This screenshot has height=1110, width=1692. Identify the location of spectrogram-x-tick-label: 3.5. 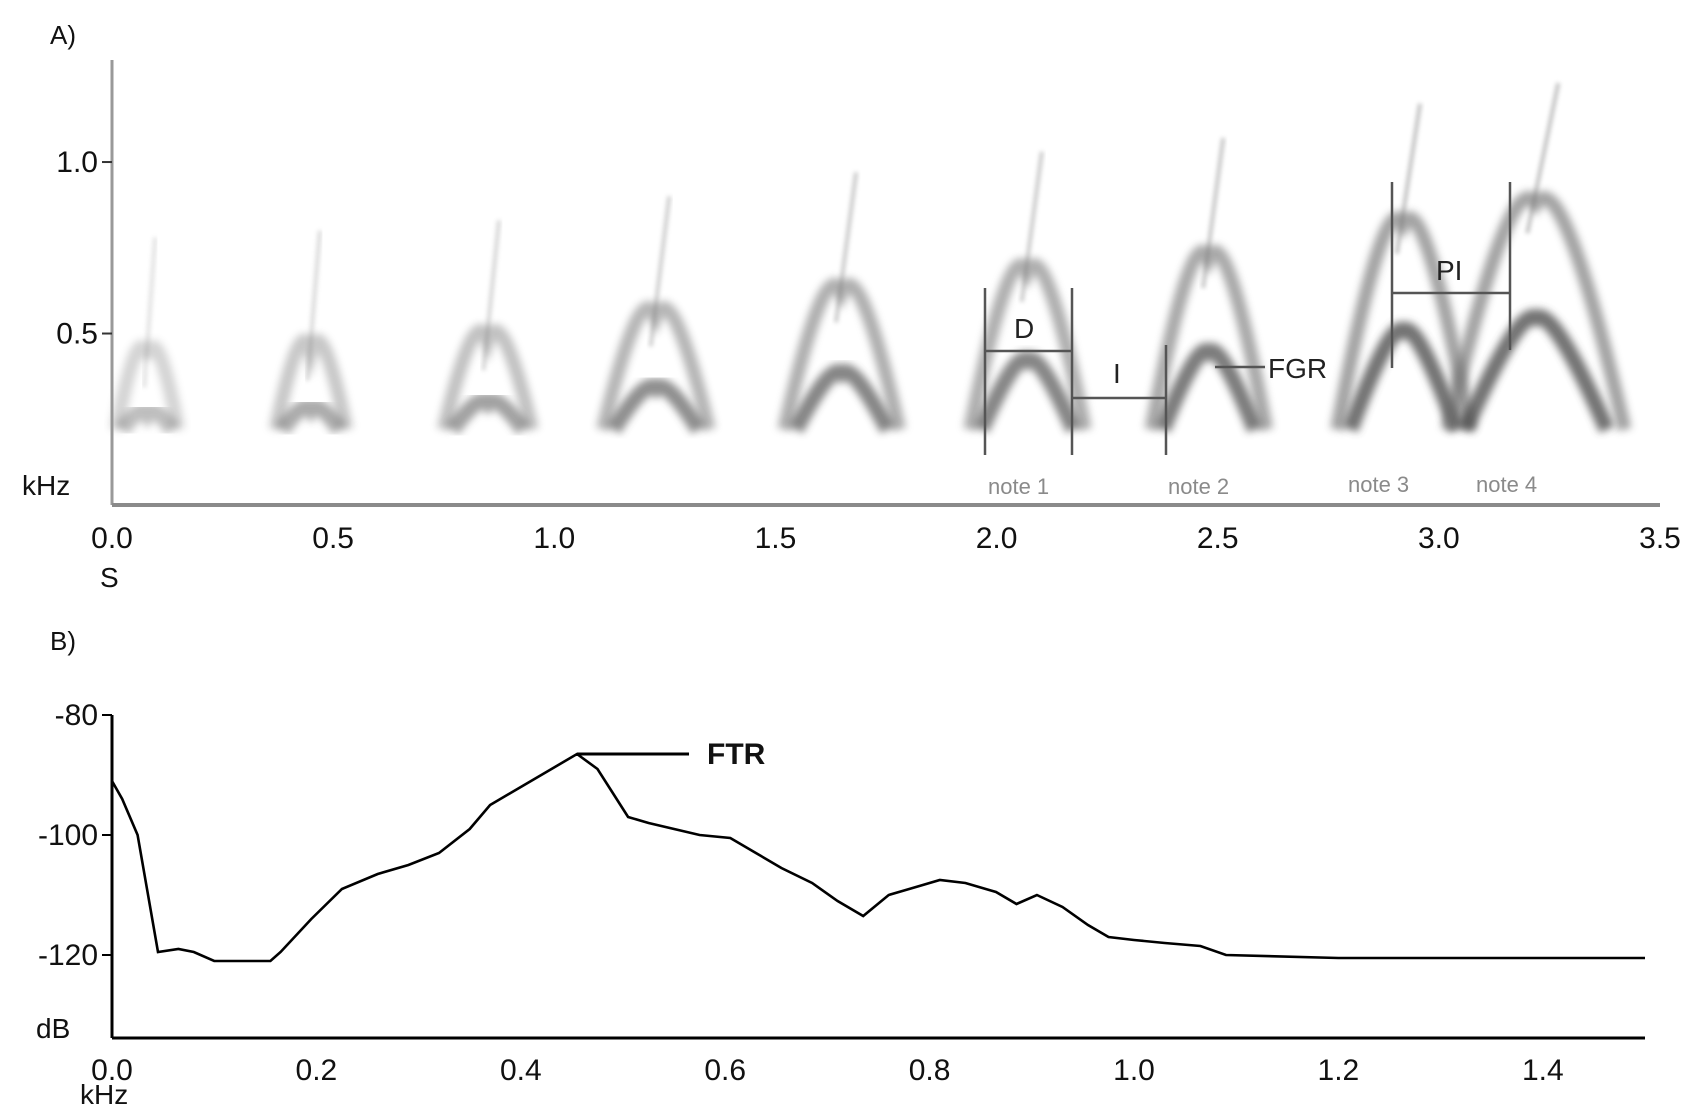
(1660, 538).